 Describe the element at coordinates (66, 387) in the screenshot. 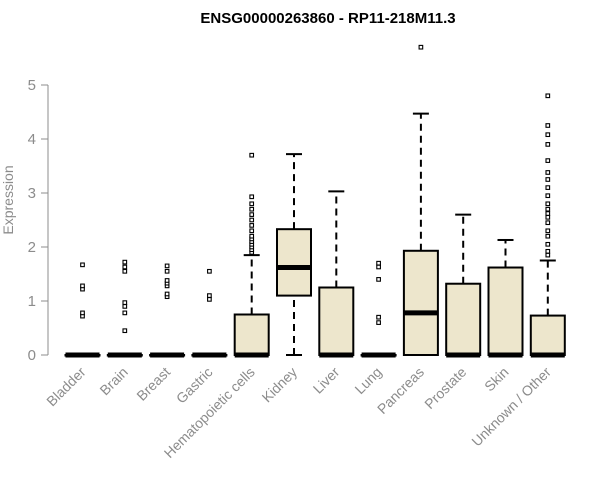

I see `x-tick-label: Bladder` at that location.